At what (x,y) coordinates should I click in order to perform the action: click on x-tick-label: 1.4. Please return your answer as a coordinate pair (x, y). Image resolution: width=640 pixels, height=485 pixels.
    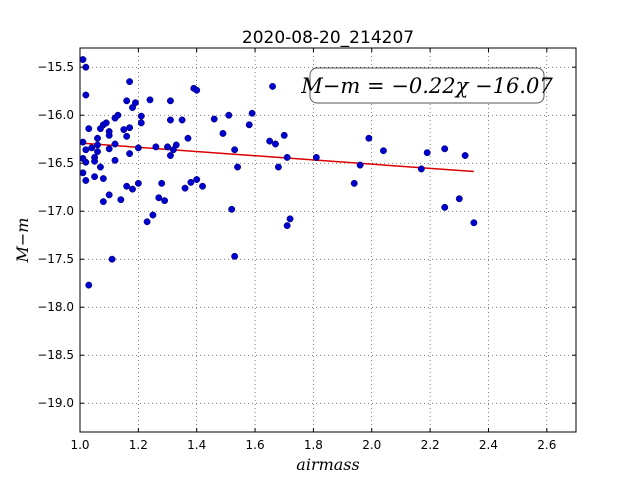
    Looking at the image, I should click on (196, 445).